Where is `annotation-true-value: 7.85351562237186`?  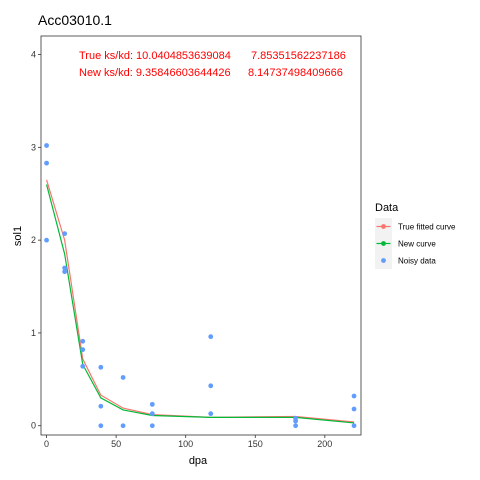
annotation-true-value: 7.85351562237186 is located at coordinates (298, 56).